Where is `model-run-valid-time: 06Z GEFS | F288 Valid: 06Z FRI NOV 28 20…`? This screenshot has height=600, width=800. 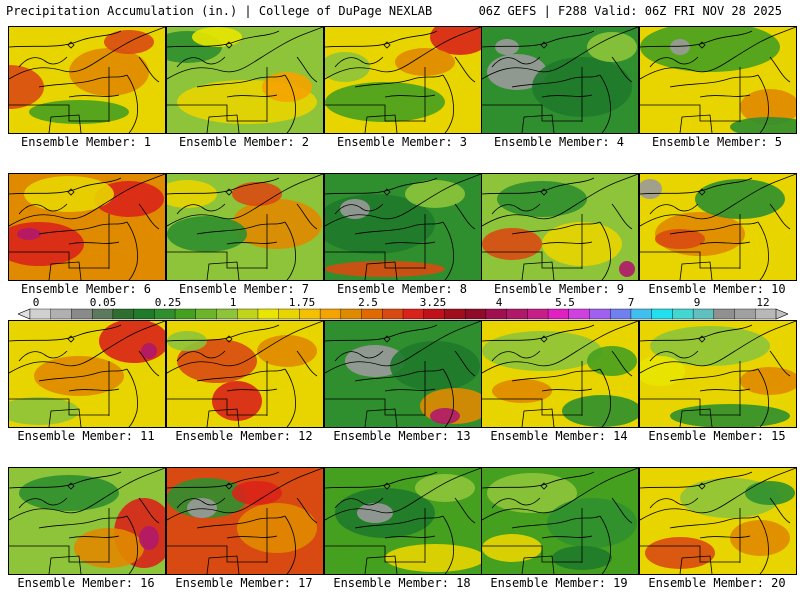
model-run-valid-time: 06Z GEFS | F288 Valid: 06Z FRI NOV 28 20… is located at coordinates (630, 11).